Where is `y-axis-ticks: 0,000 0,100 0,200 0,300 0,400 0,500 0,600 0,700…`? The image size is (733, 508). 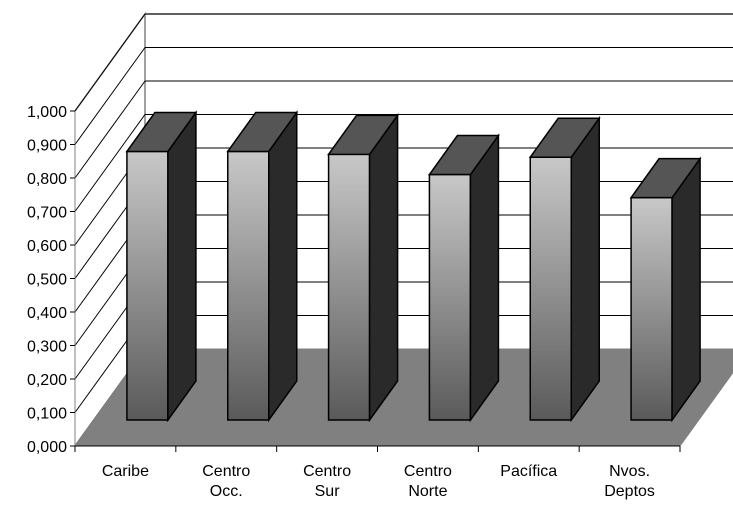 y-axis-ticks: 0,000 0,100 0,200 0,300 0,400 0,500 0,600 0,700… is located at coordinates (51, 280).